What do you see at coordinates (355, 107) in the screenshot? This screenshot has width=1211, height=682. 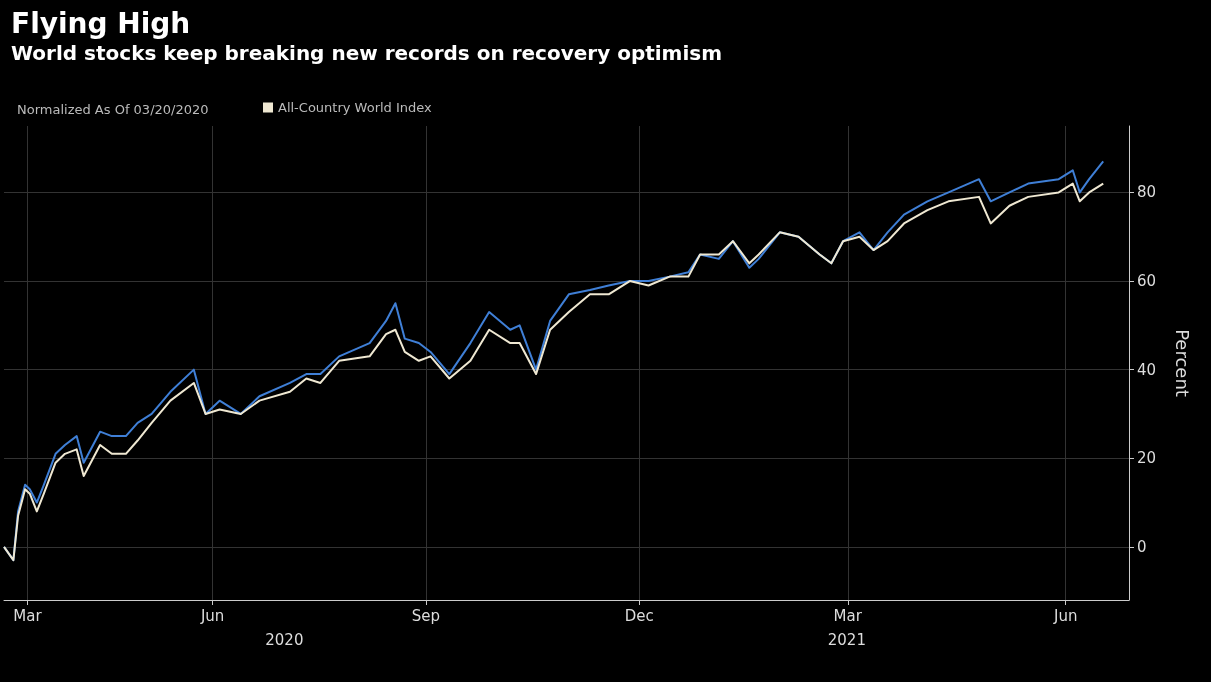 I see `legend-label: All-Country World Index` at bounding box center [355, 107].